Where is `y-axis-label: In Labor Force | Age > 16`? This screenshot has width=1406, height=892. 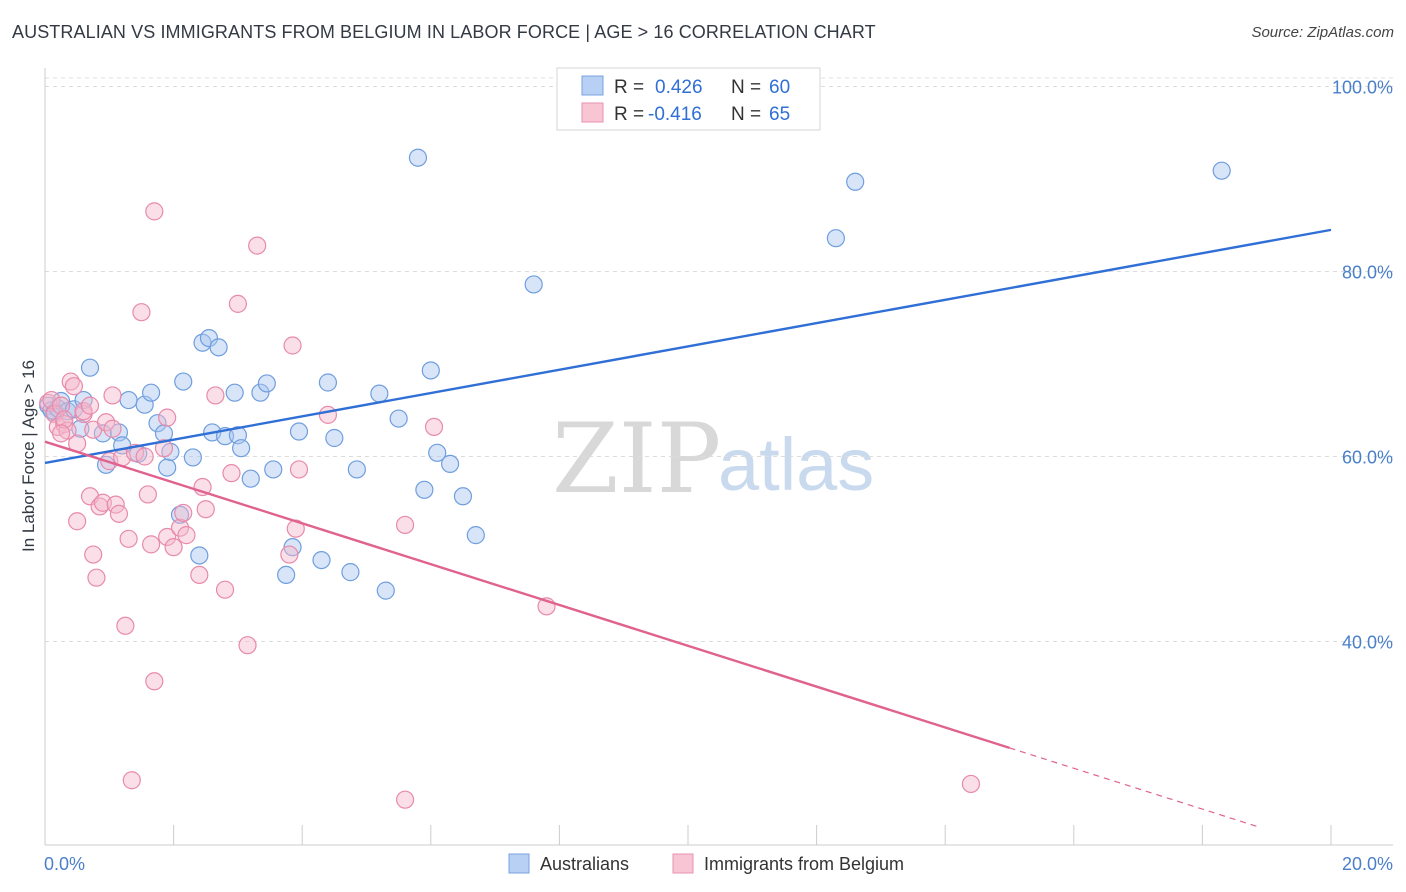
y-axis-label: In Labor Force | Age > 16 is located at coordinates (28, 456).